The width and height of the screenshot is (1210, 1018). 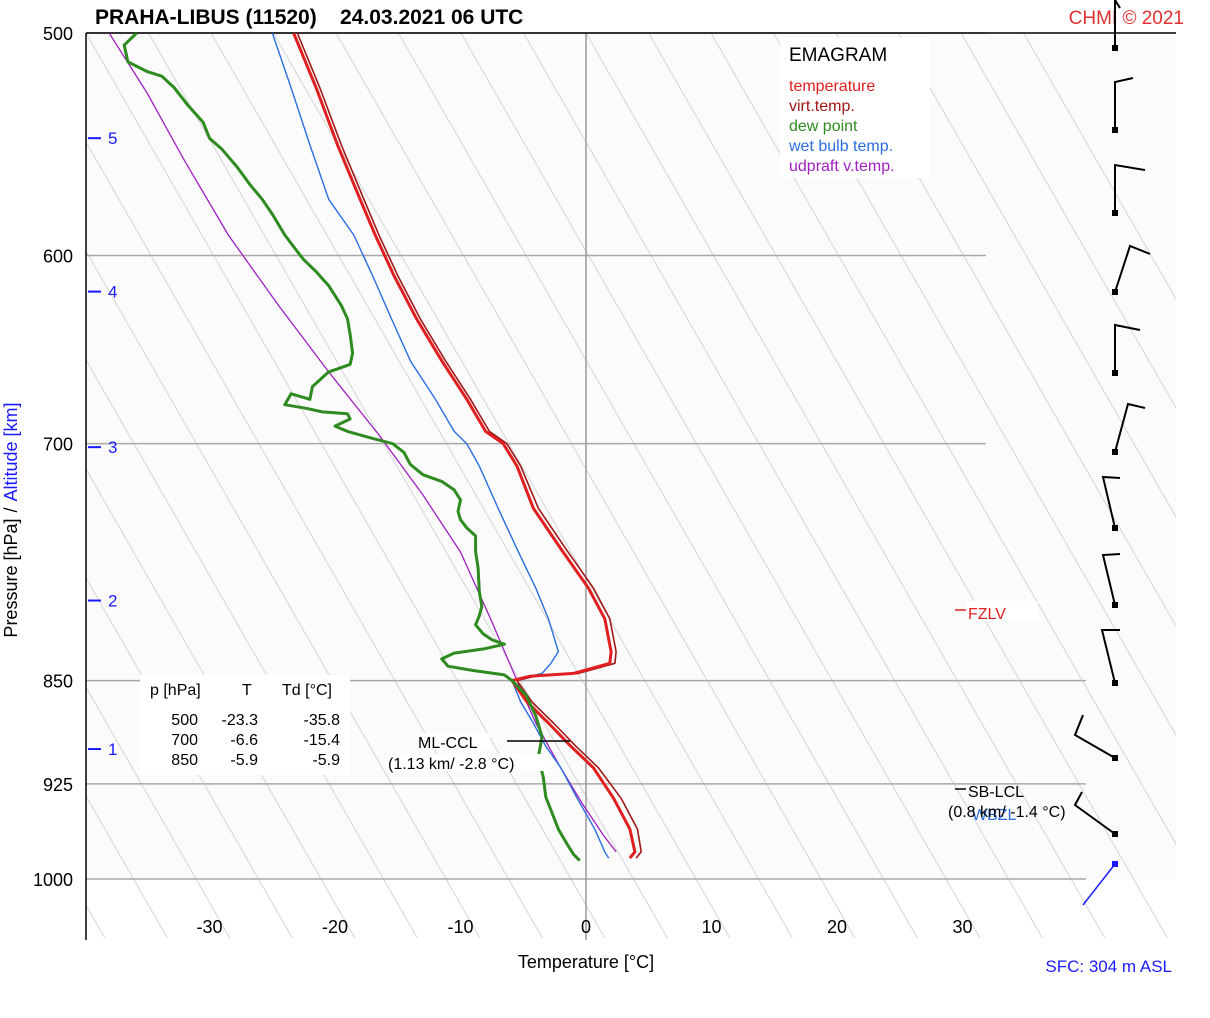 I want to click on temperature-tick-label: 20, so click(x=837, y=927).